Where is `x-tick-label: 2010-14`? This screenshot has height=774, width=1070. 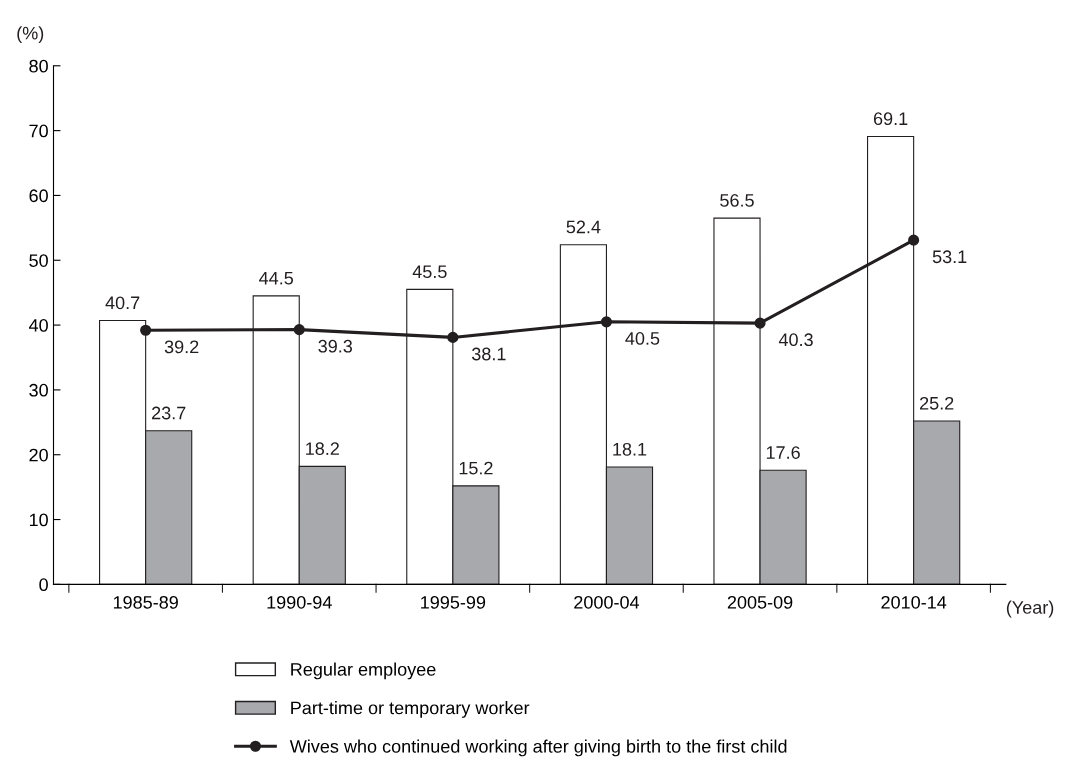 x-tick-label: 2010-14 is located at coordinates (914, 602).